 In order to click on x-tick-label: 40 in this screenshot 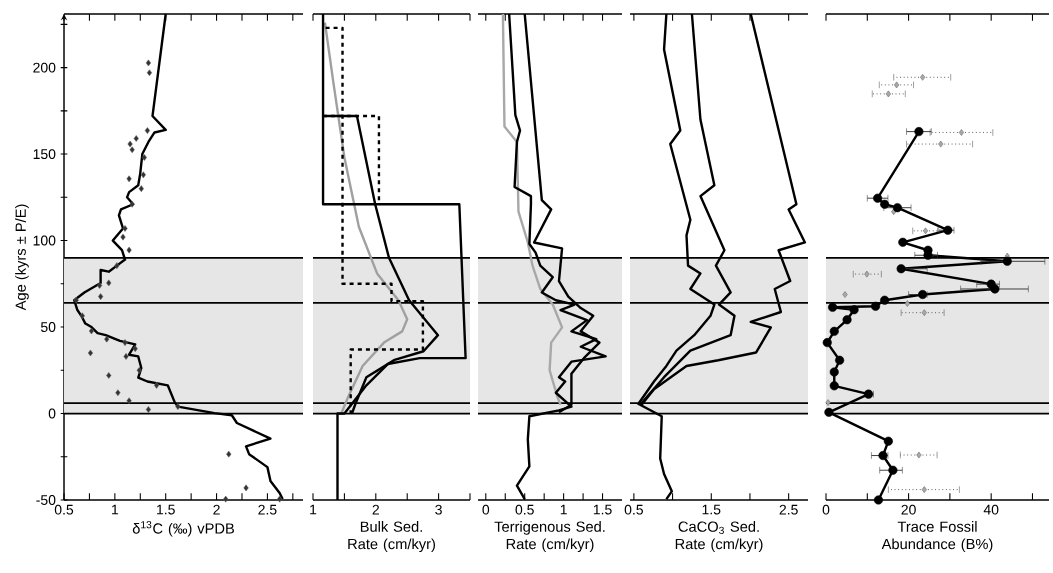, I will do `click(991, 509)`.